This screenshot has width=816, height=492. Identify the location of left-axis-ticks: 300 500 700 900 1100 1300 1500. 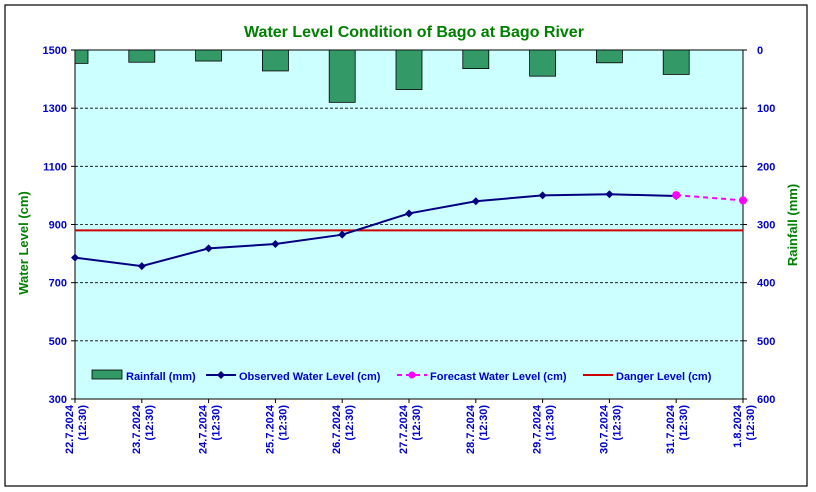
(59, 225).